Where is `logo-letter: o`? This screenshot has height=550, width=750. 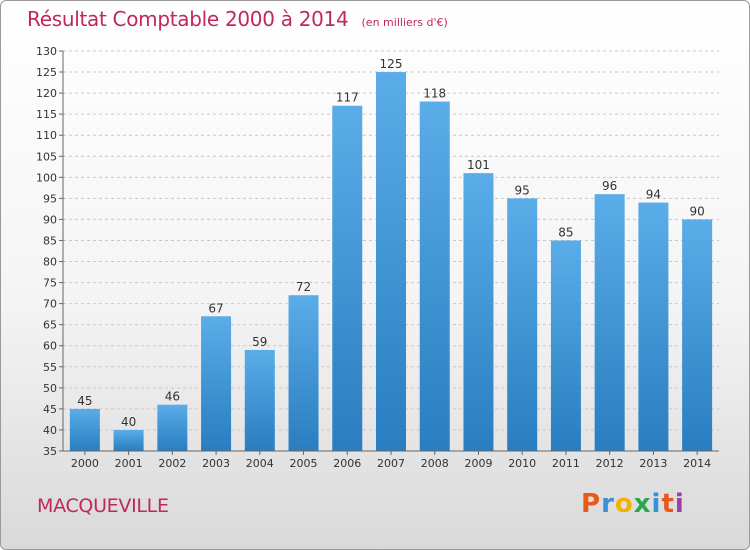 logo-letter: o is located at coordinates (624, 504).